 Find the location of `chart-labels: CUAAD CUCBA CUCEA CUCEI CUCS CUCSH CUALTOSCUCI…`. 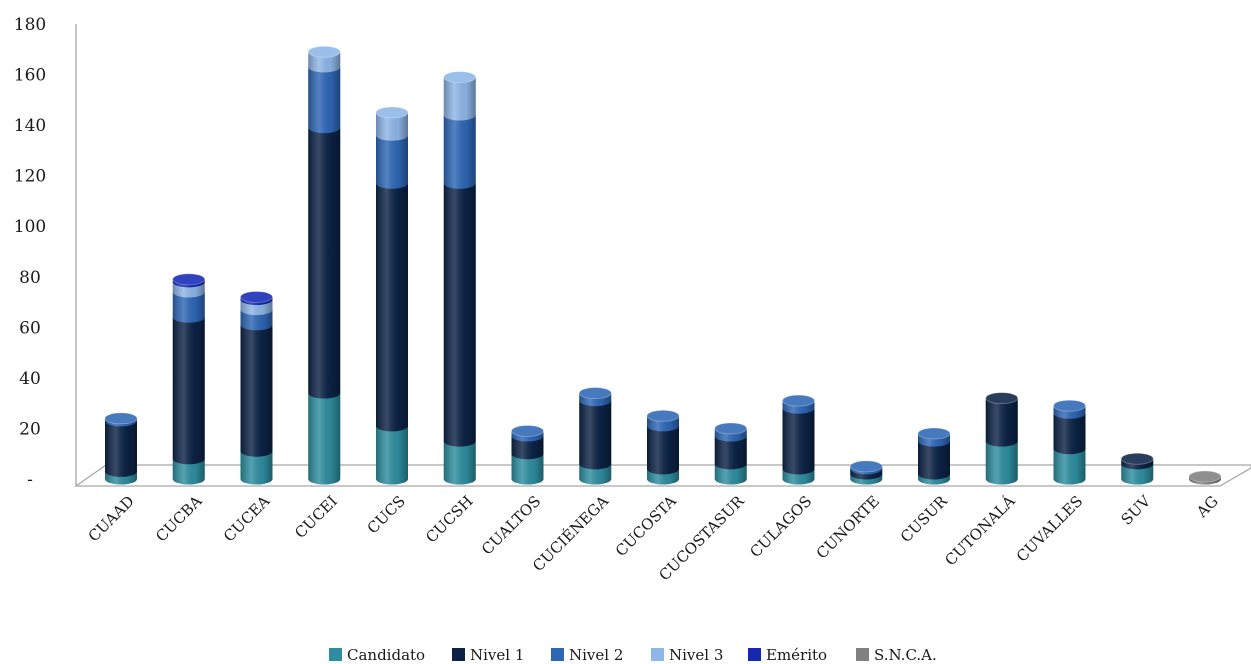

chart-labels: CUAAD CUCBA CUCEA CUCEI CUCS CUCSH CUALTOSCUCI… is located at coordinates (653, 537).